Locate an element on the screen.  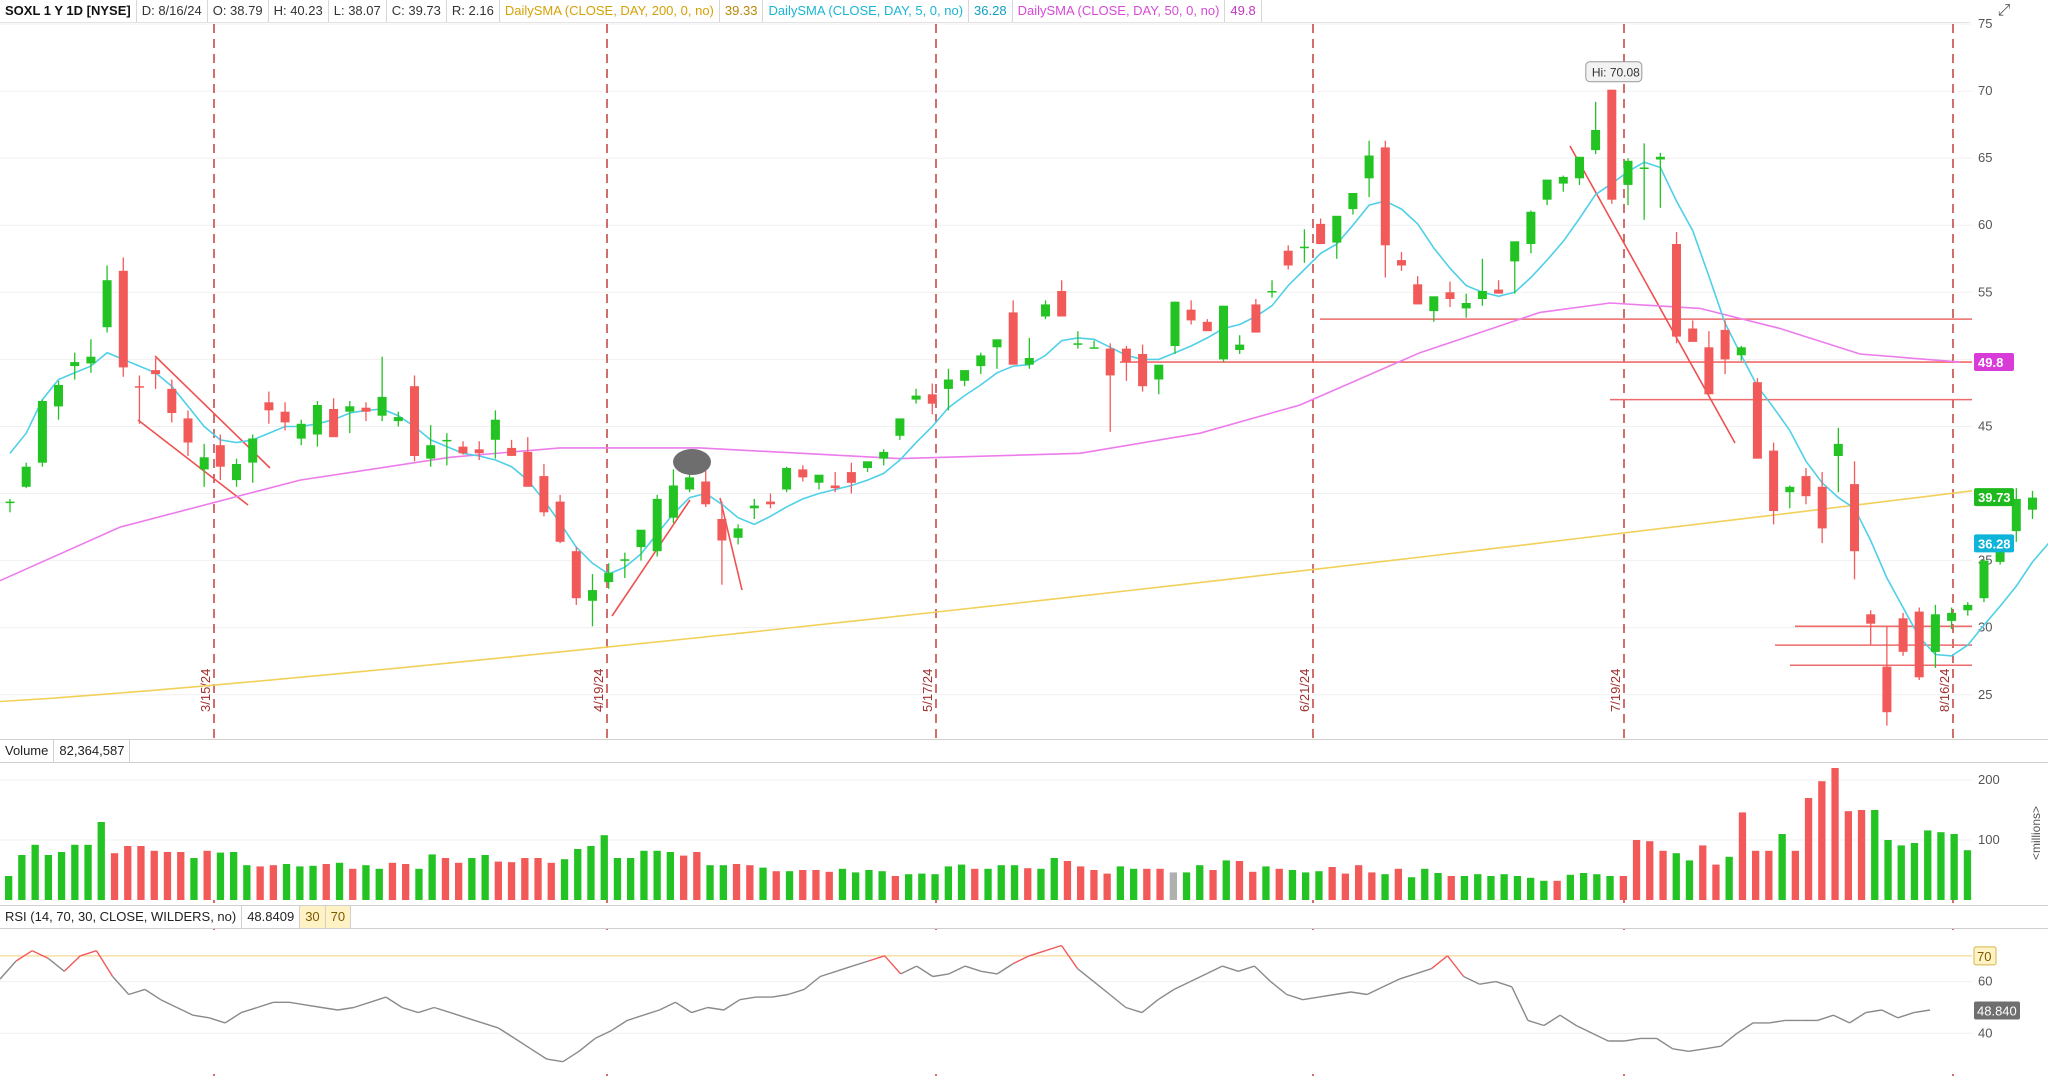
symbol-label: SOXL 1 Y 1D [NYSE] is located at coordinates (68, 11).